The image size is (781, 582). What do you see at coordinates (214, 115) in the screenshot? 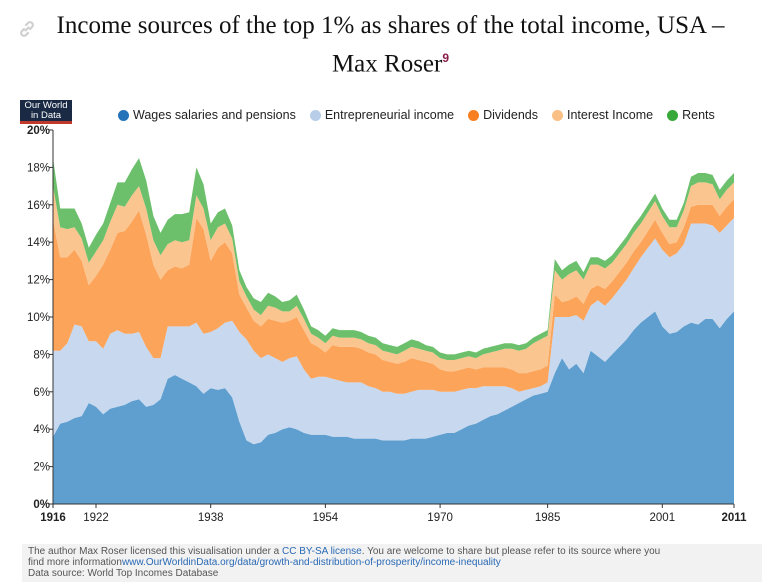
I see `legend-label-wages-salaries-pensions: Wages salaries and pensions` at bounding box center [214, 115].